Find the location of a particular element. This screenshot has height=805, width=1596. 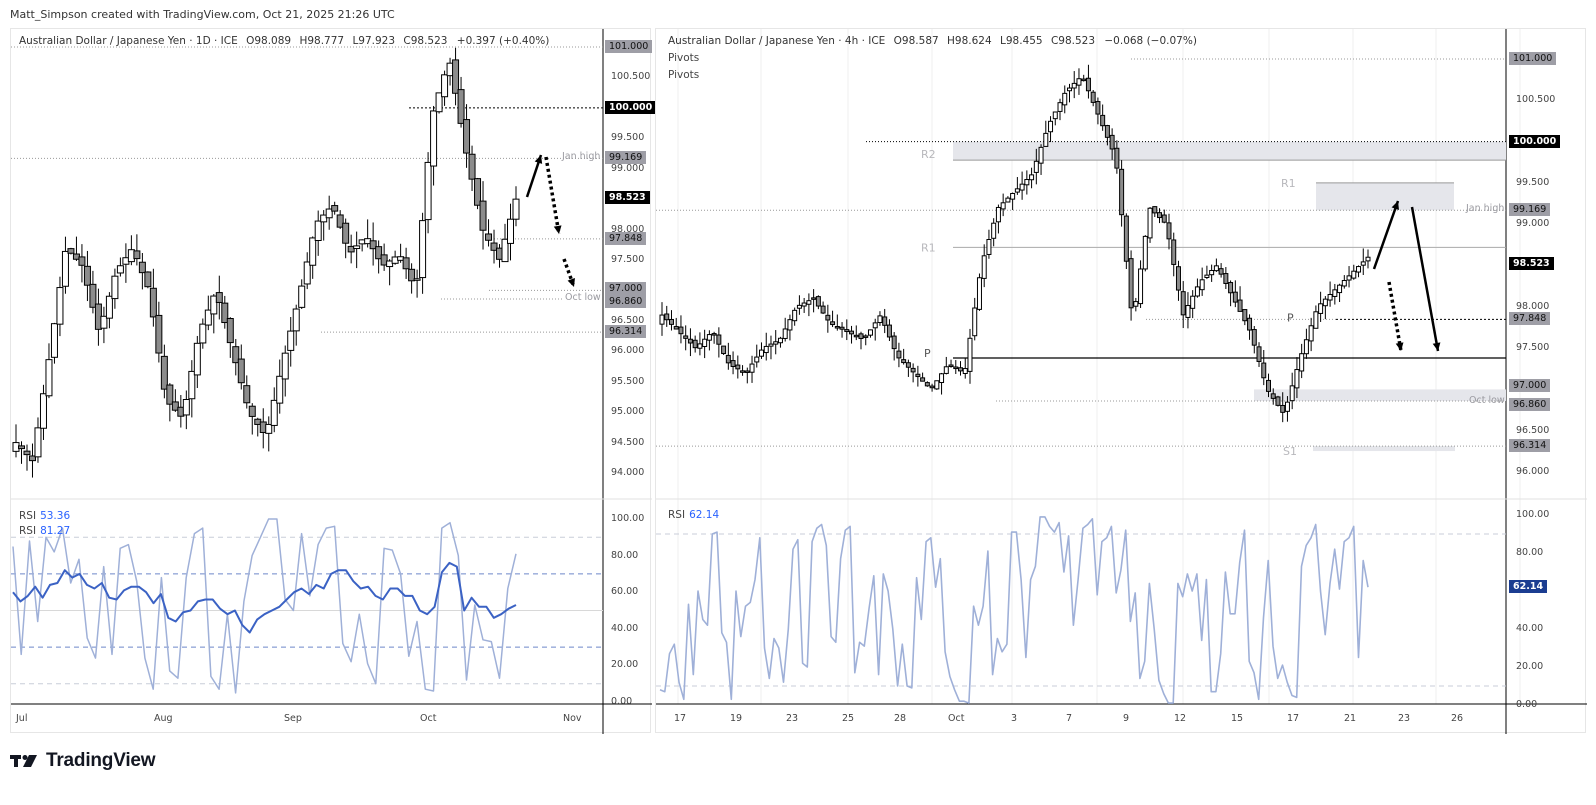

price-axis-label: 95.000 is located at coordinates (628, 412).